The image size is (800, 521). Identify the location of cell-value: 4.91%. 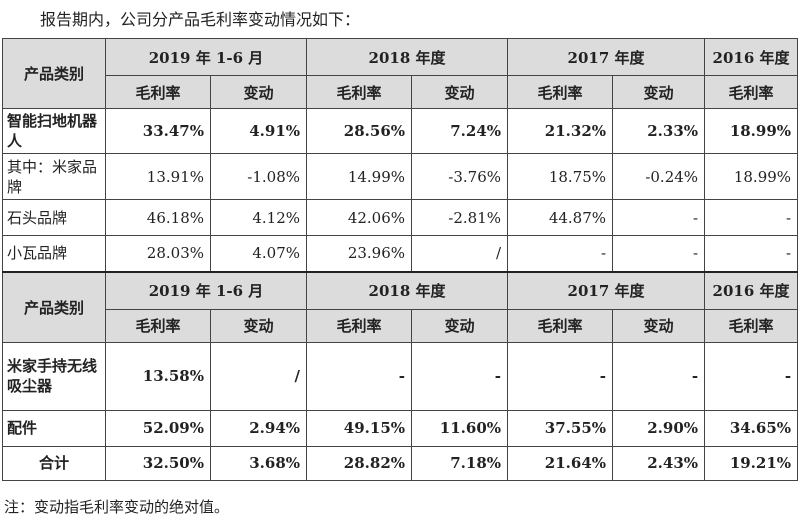
(258, 131).